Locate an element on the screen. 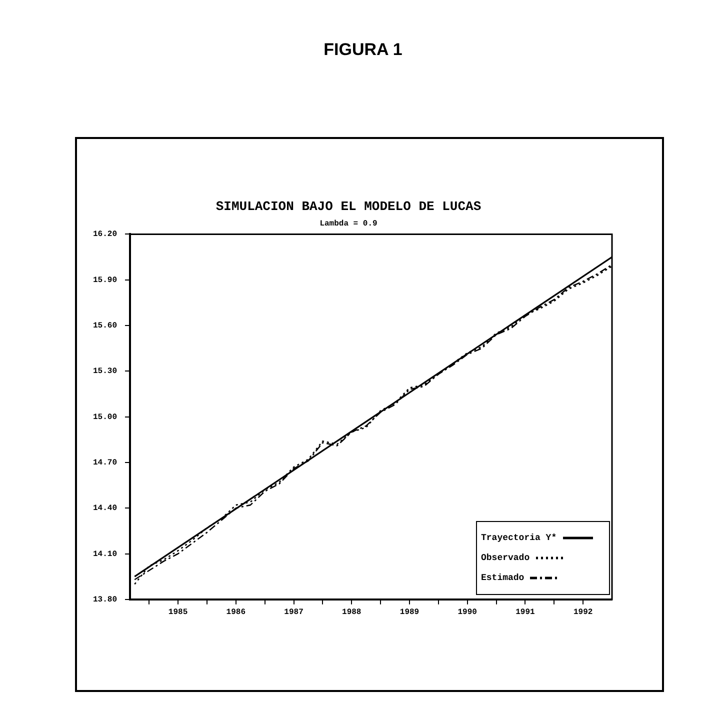  y-tick-label: 13.80 is located at coordinates (105, 599).